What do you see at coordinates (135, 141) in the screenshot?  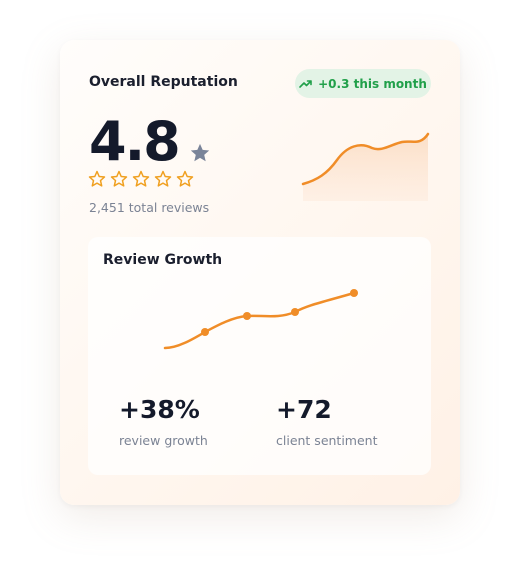 I see `rating-value: 4.8` at bounding box center [135, 141].